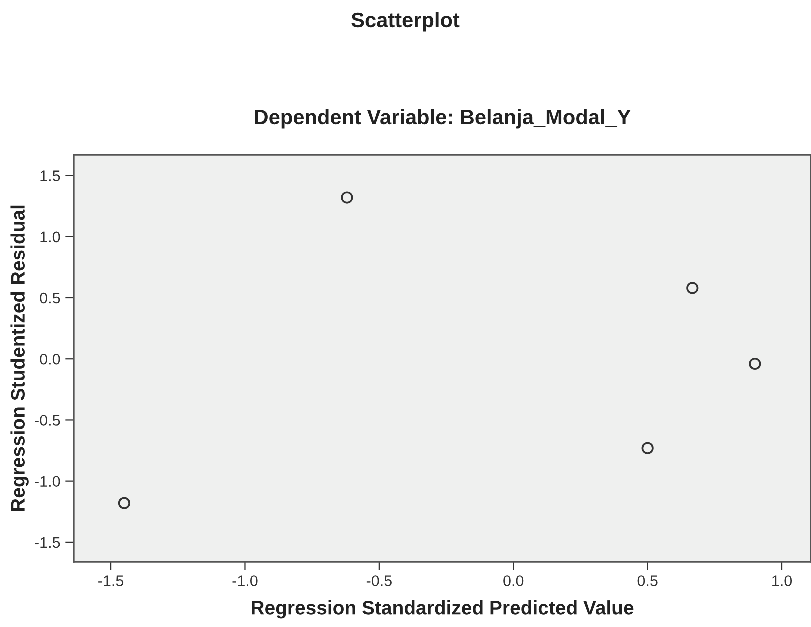 This screenshot has height=627, width=811. I want to click on x-tick-label: -1.0, so click(245, 581).